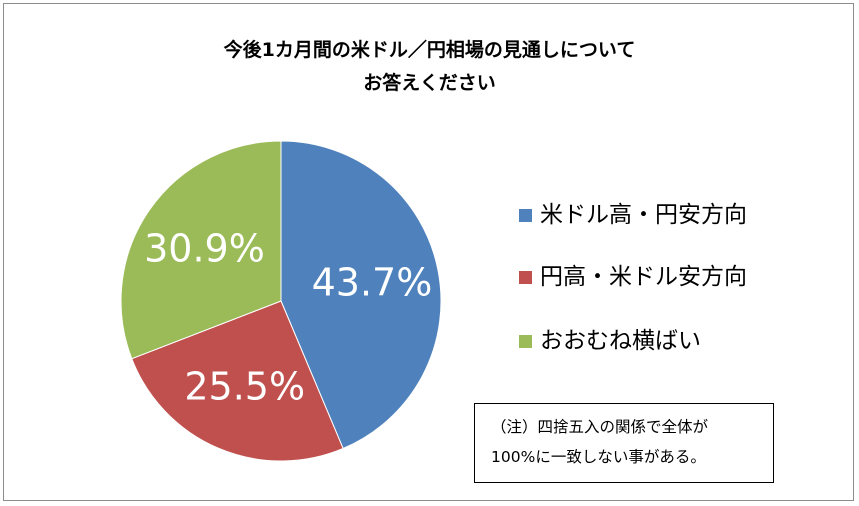 Image resolution: width=859 pixels, height=506 pixels. Describe the element at coordinates (429, 83) in the screenshot. I see `chart-title-line-2: お答えください` at that location.